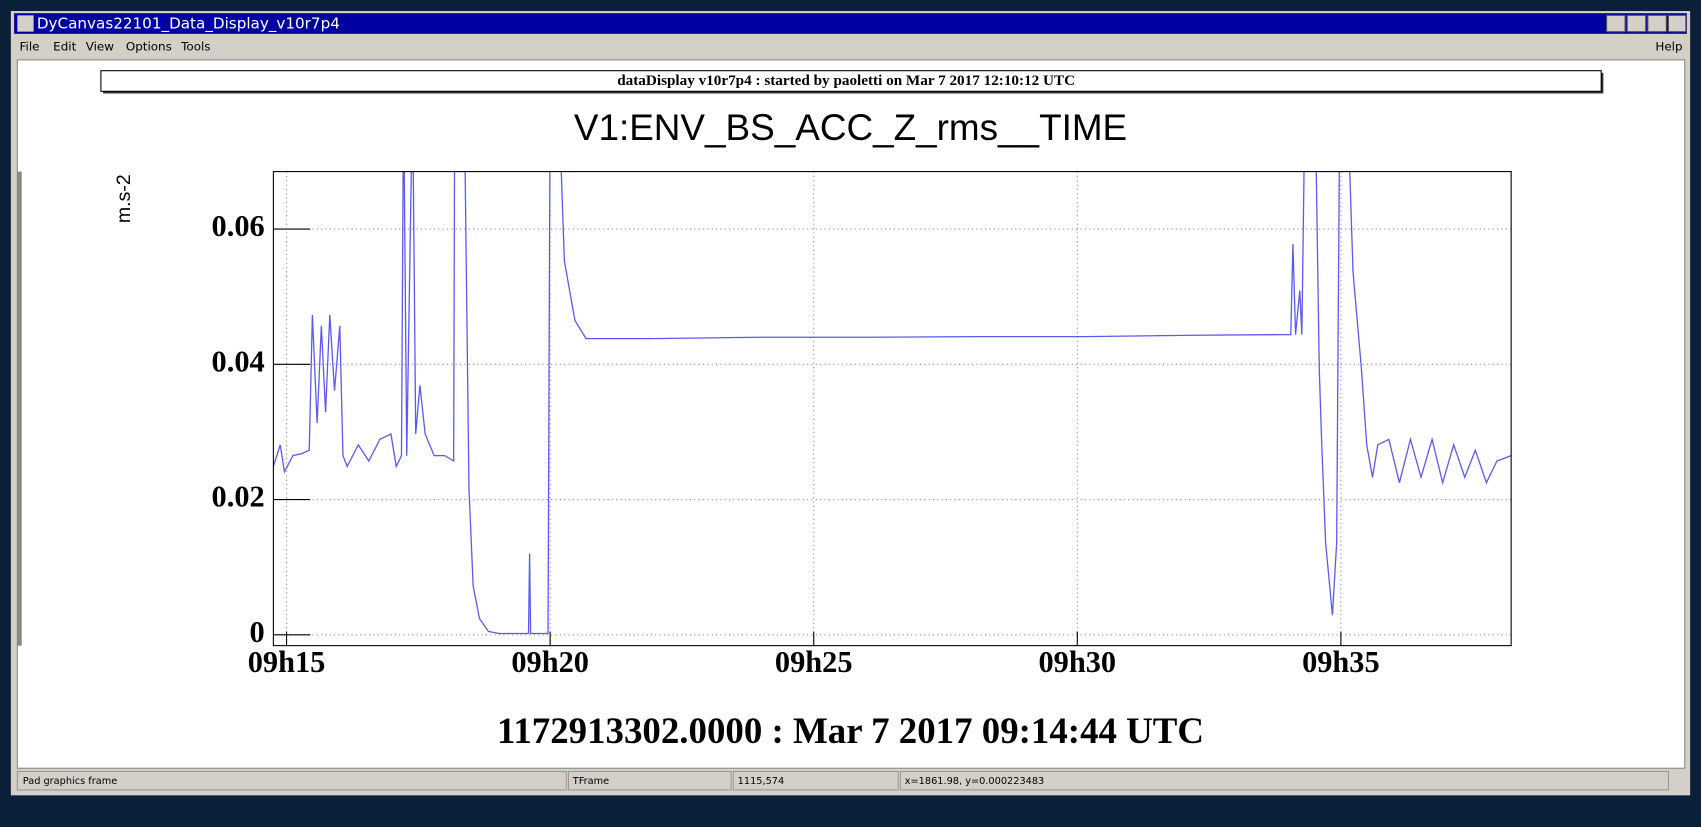  What do you see at coordinates (64, 46) in the screenshot?
I see `menu-item: Edit` at bounding box center [64, 46].